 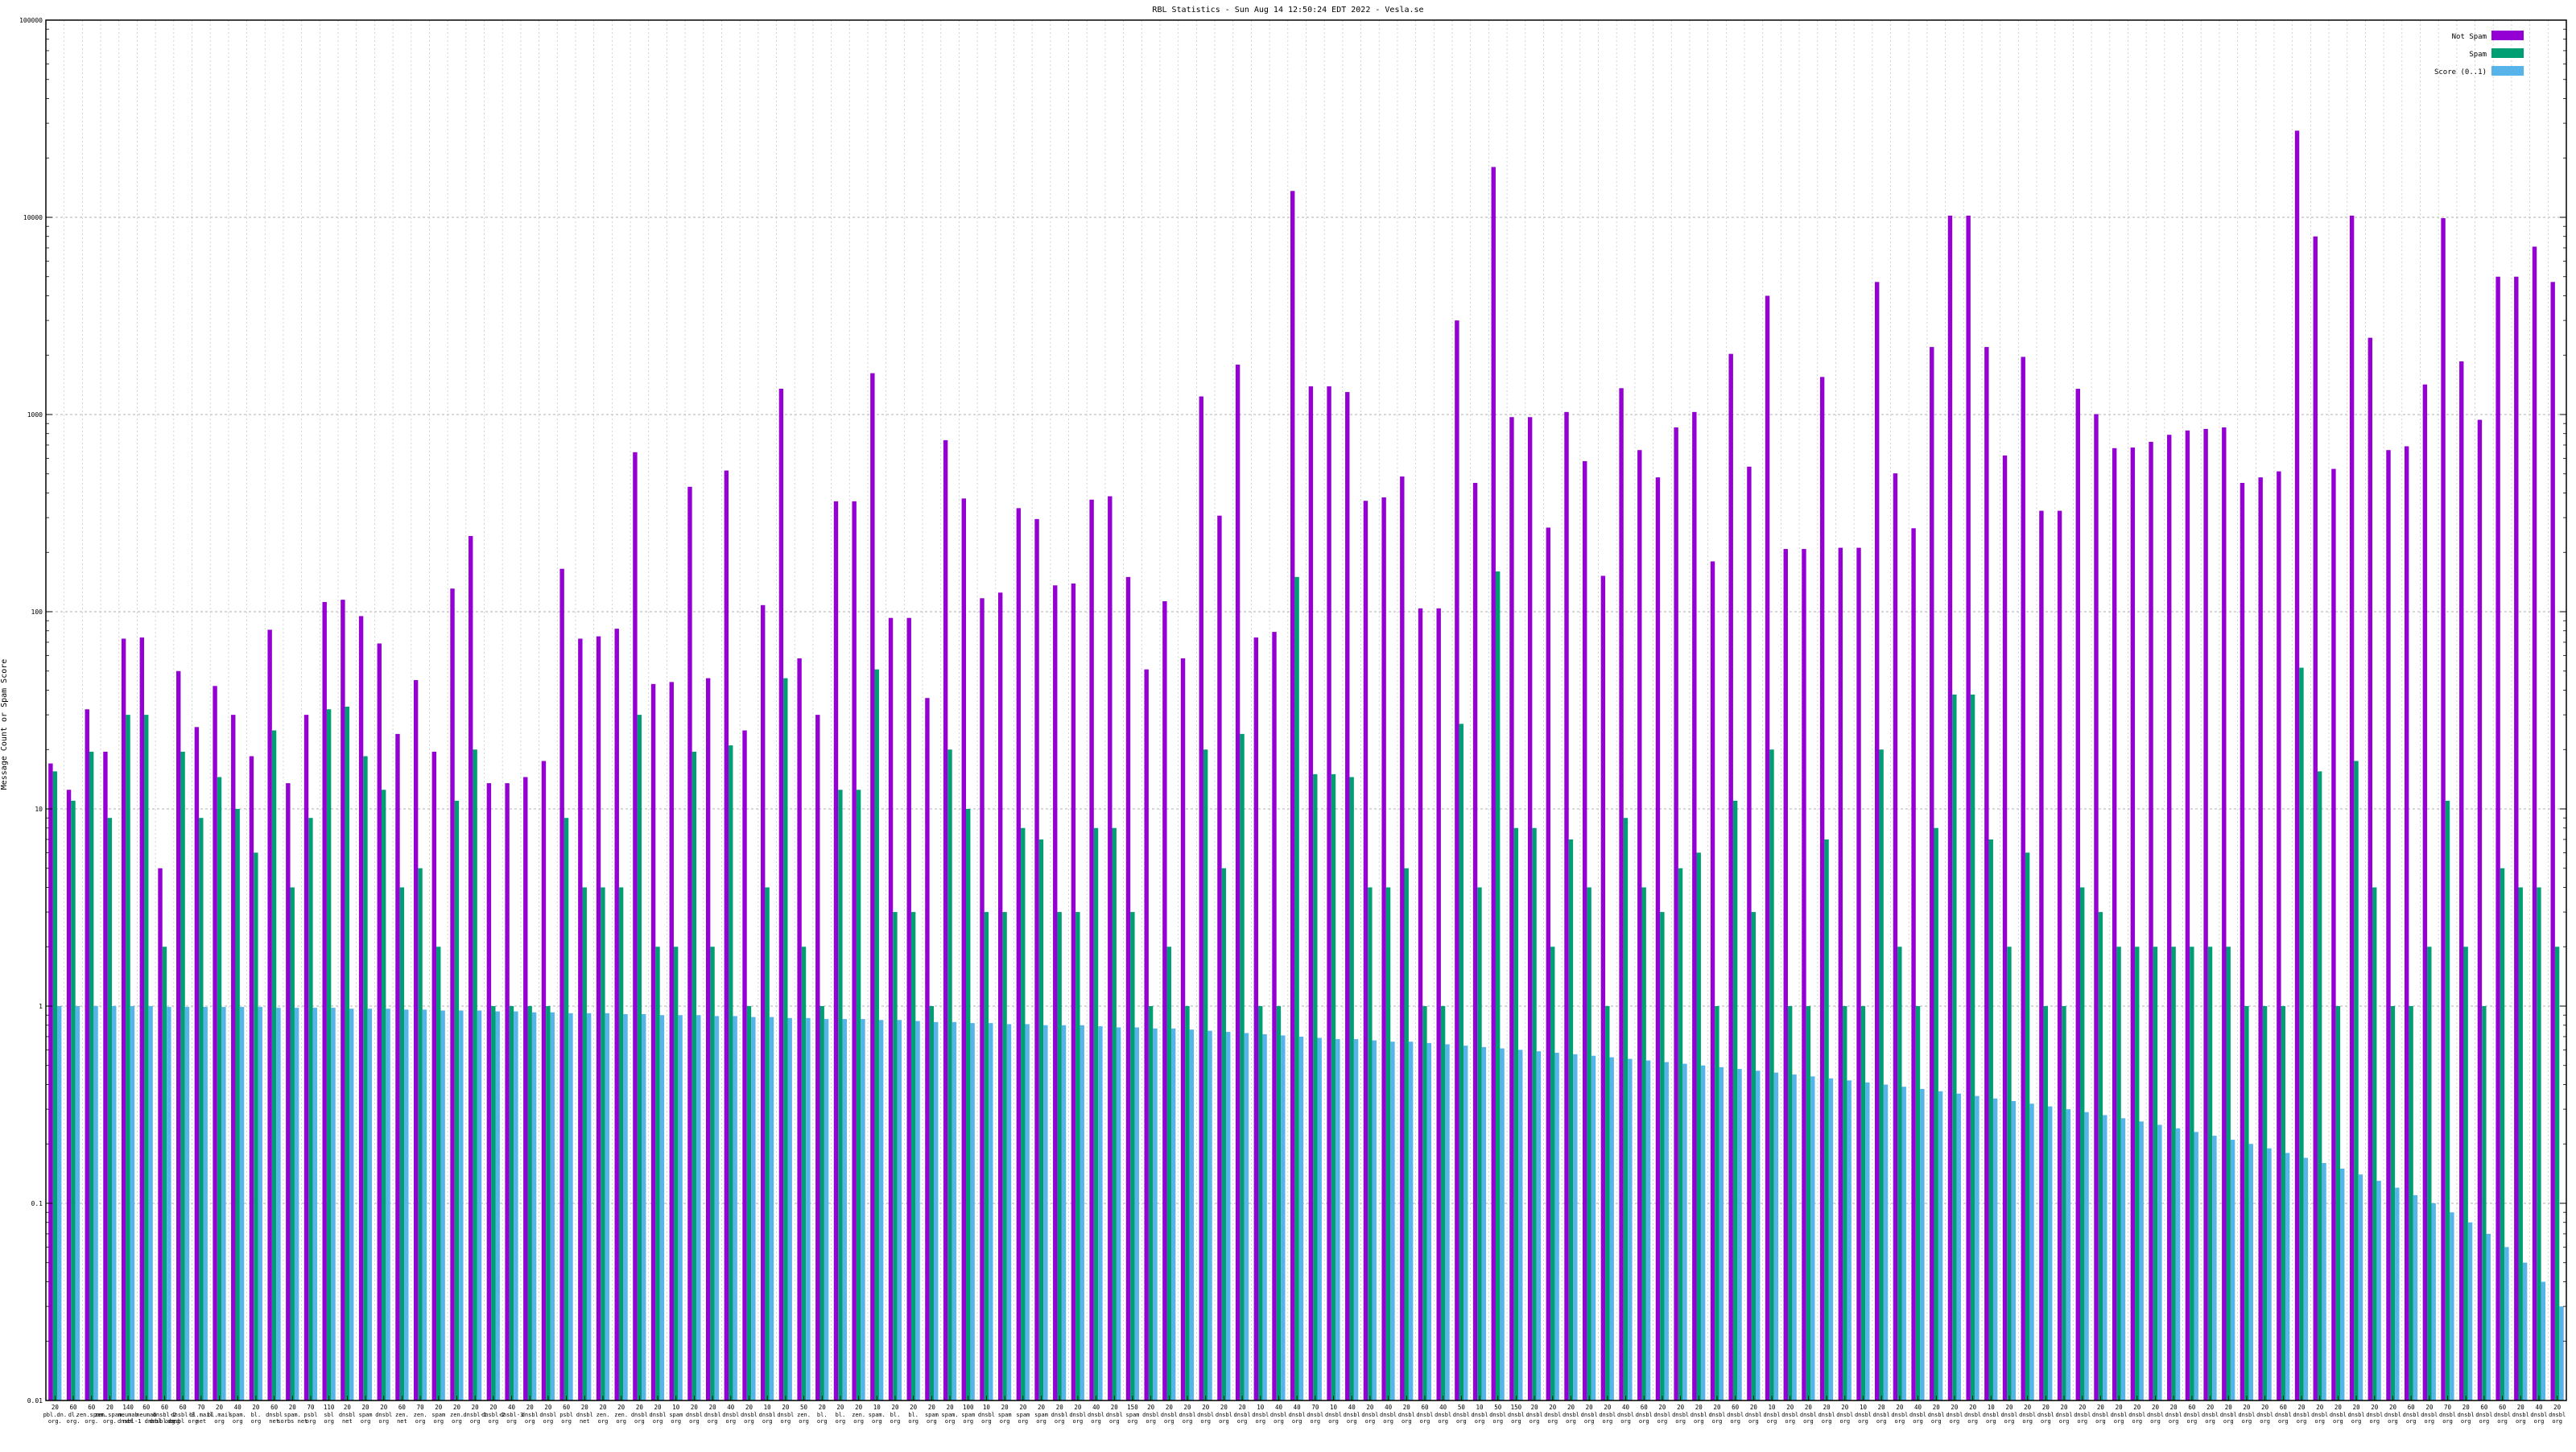 I want to click on x-category-label: psbl, so click(x=566, y=1415).